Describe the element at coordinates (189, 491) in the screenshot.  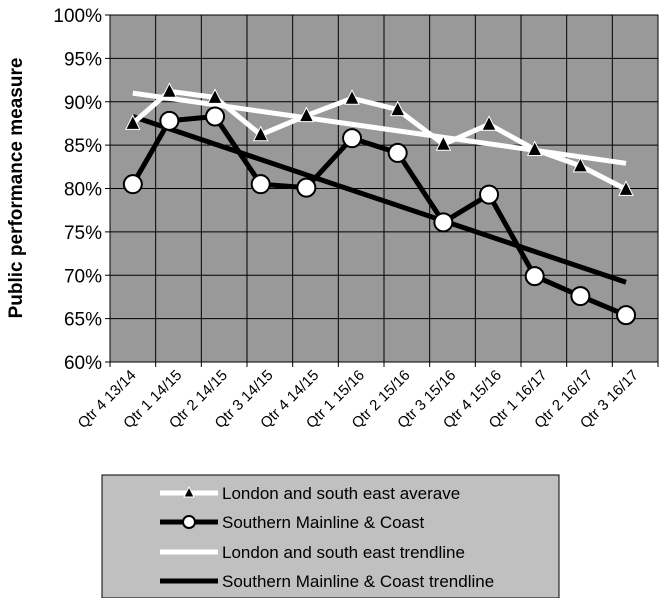
I see `legend-triangle-marker` at that location.